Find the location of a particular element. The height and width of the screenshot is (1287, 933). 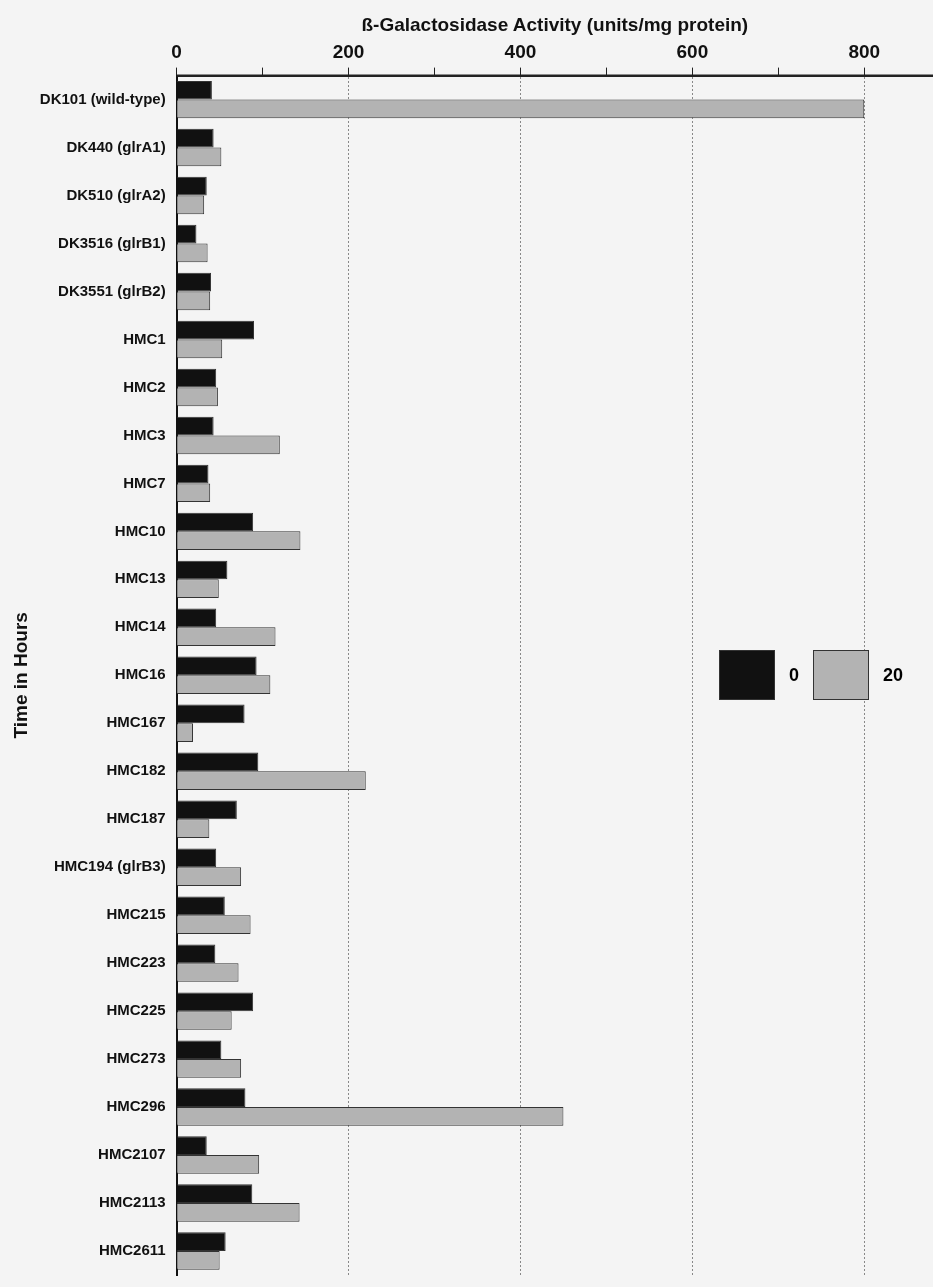

y-tick-label: HMC194 (glrB3) is located at coordinates (109, 866).